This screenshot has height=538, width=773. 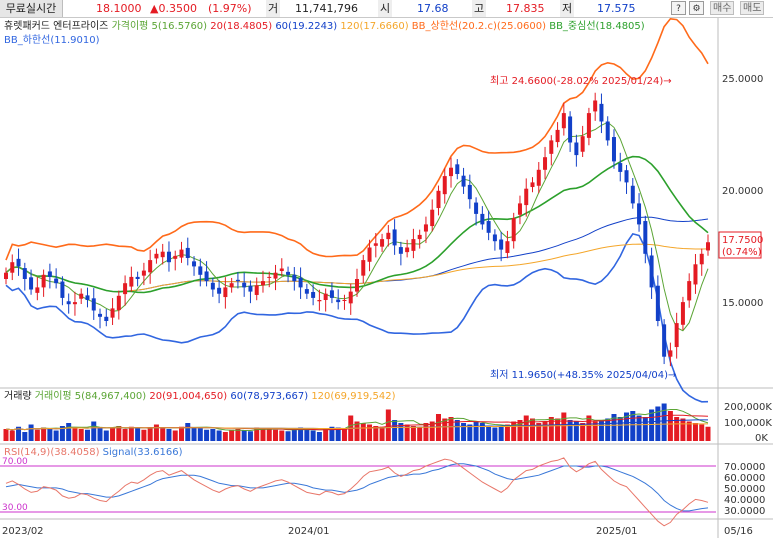 I want to click on legend-item: 거래량, so click(x=18, y=396).